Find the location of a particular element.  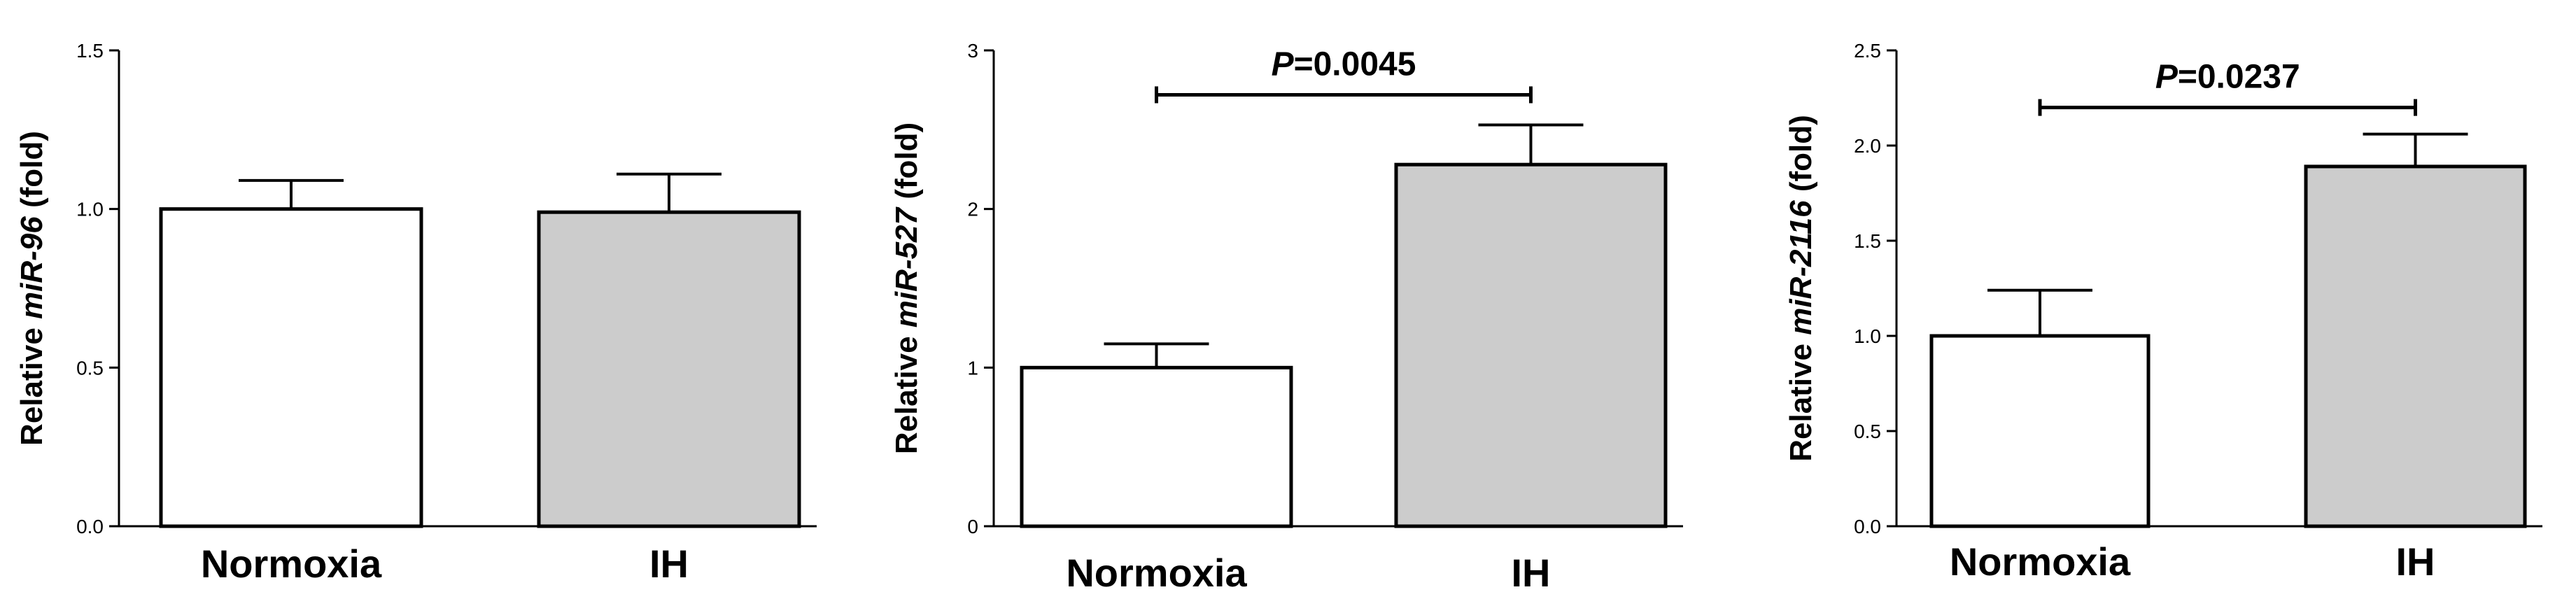

p-value-text: =0.0237 is located at coordinates (2239, 77).